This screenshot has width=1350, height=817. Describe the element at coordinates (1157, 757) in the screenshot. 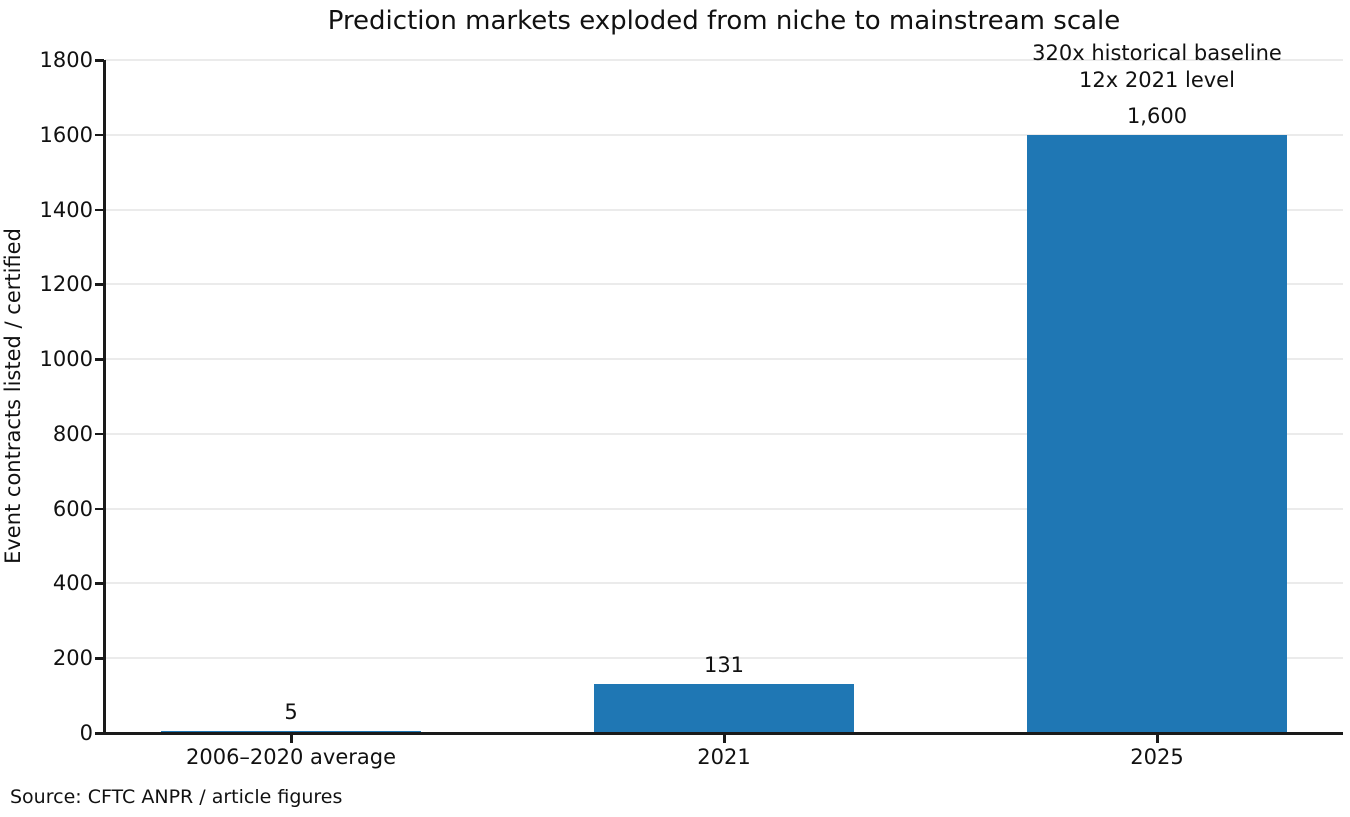

I see `xtick-label-2: 2025` at that location.